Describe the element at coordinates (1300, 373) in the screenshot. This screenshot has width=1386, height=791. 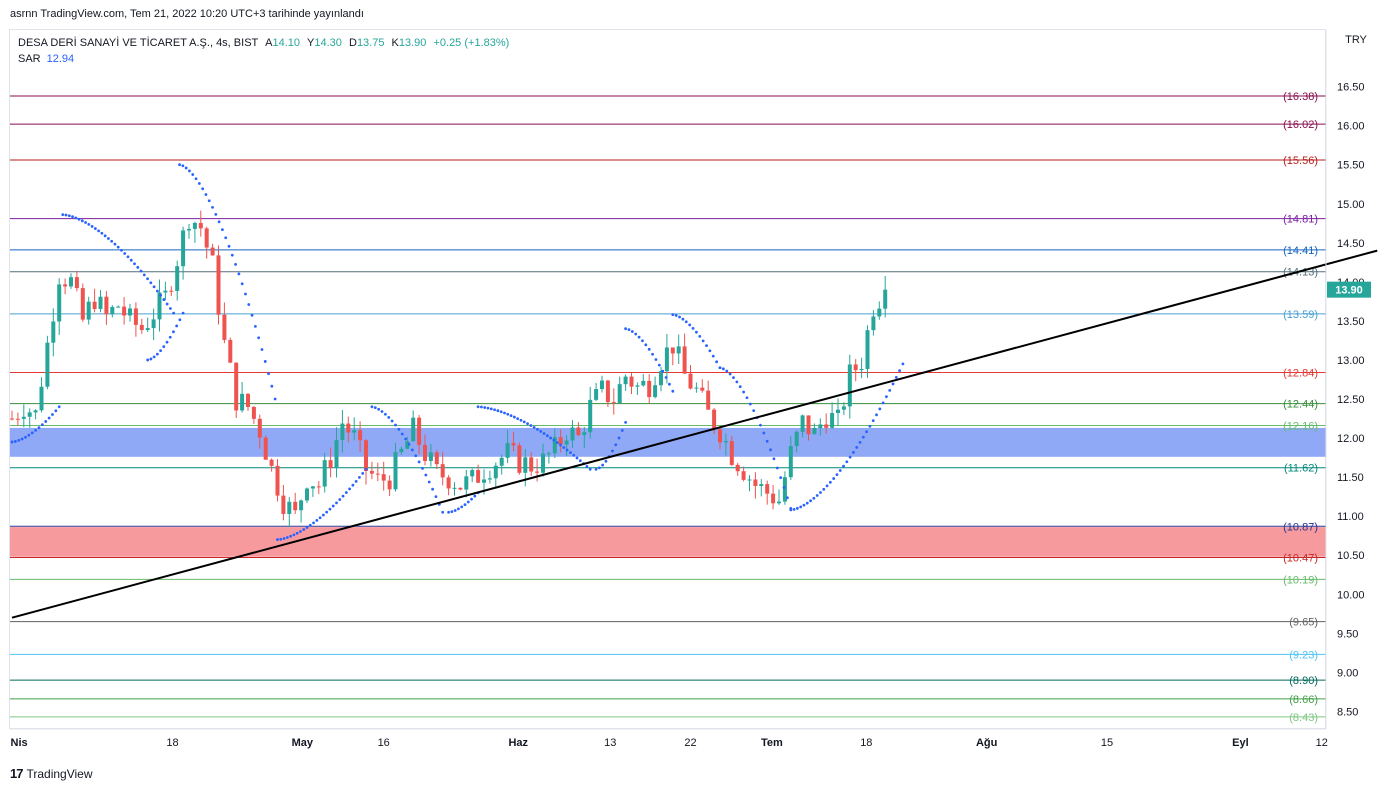
I see `level-label: (12.84)` at that location.